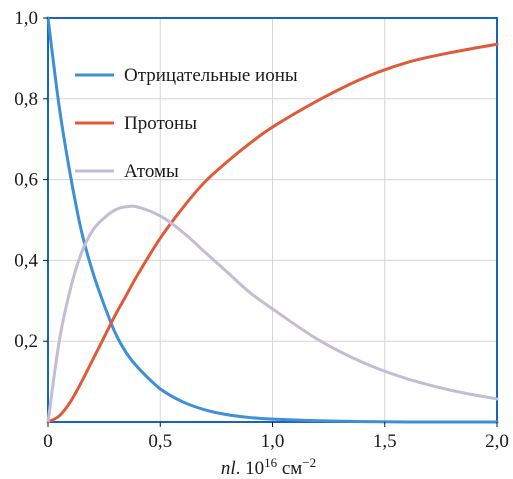  Describe the element at coordinates (26, 260) in the screenshot. I see `y-tick-label-1: 0,4` at that location.